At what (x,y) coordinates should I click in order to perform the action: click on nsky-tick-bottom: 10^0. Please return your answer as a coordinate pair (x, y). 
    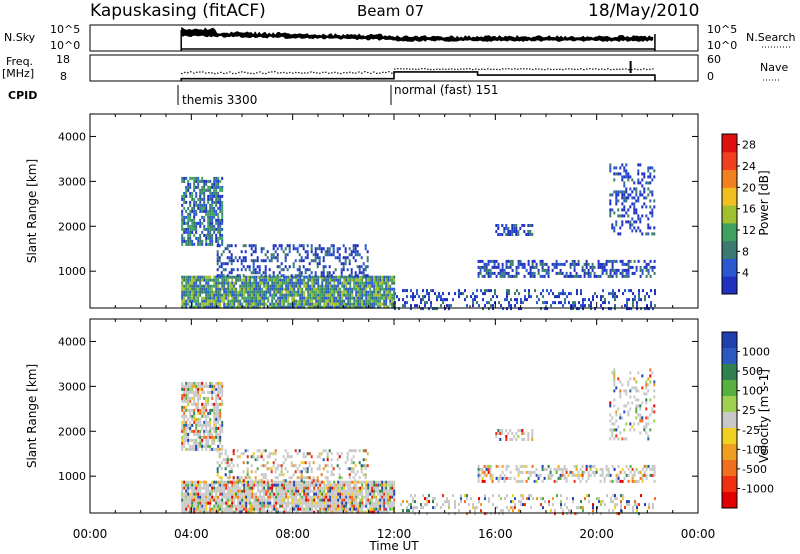
    Looking at the image, I should click on (65, 45).